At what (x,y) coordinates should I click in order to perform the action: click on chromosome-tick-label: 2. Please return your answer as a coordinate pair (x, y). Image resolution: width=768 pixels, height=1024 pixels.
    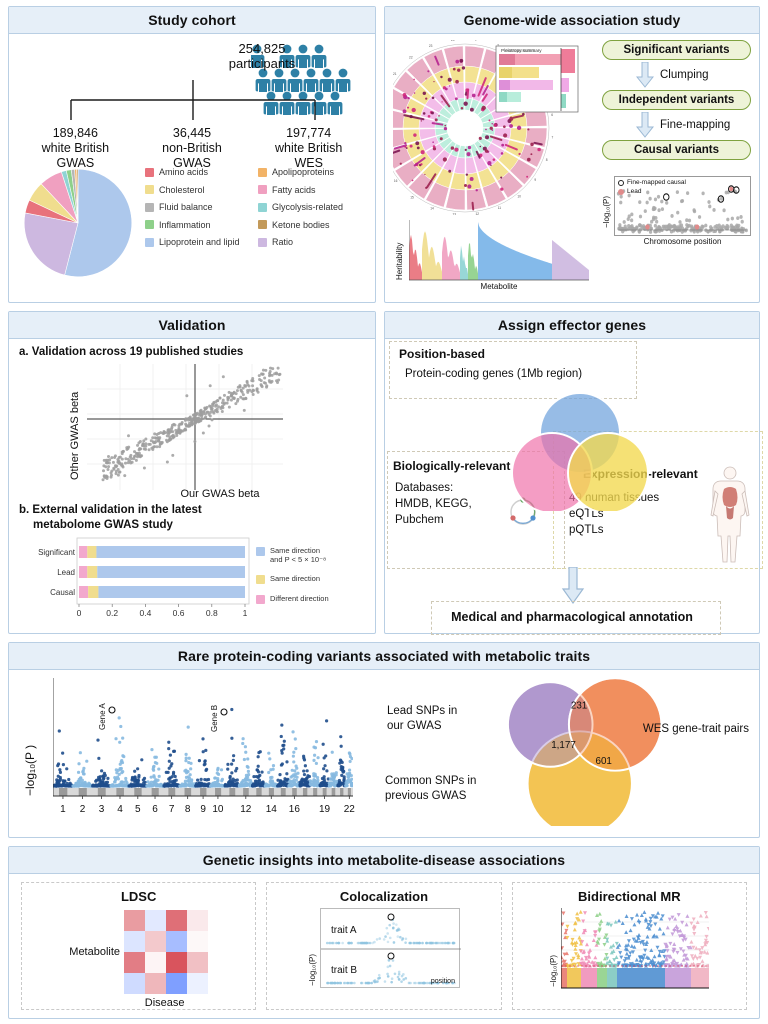
    Looking at the image, I should click on (82, 810).